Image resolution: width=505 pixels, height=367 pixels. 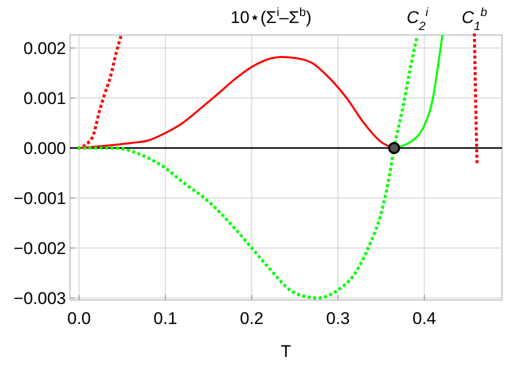 What do you see at coordinates (424, 318) in the screenshot?
I see `x-tick-label: 0.4` at bounding box center [424, 318].